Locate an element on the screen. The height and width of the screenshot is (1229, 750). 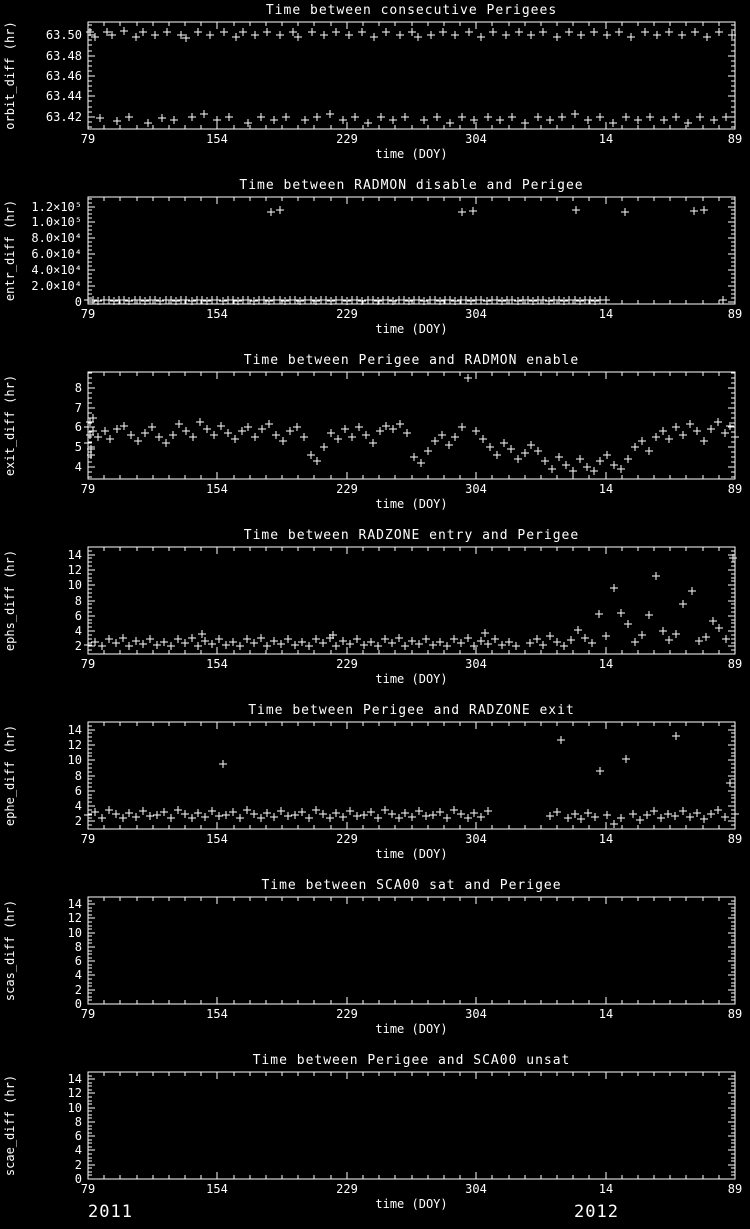
y-tick-label: 2.0×10⁴ is located at coordinates (56, 286).